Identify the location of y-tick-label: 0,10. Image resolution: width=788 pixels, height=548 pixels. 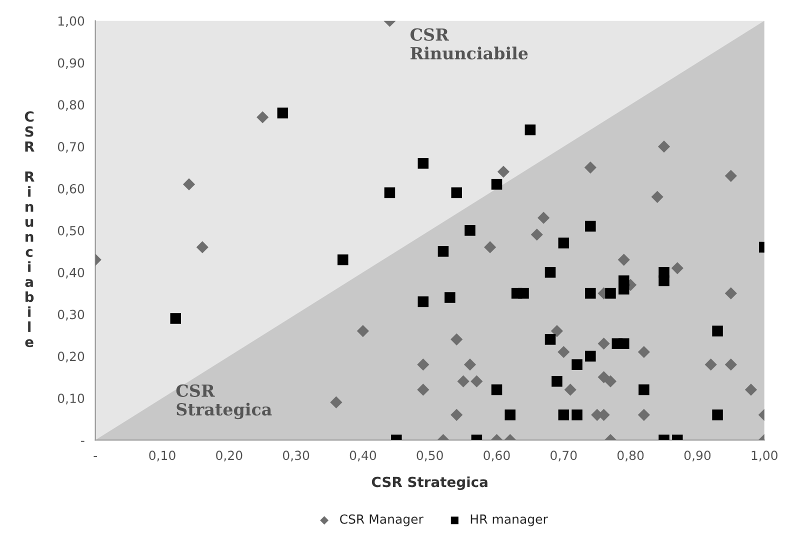
(71, 399).